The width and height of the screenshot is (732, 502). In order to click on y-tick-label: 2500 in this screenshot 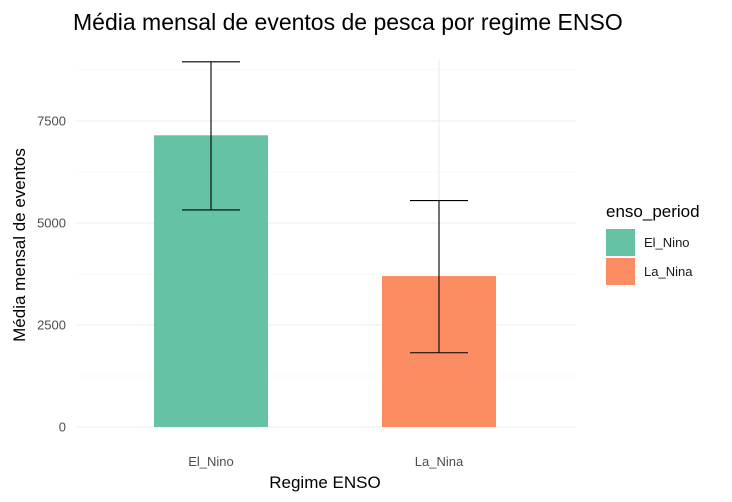, I will do `click(51, 325)`.